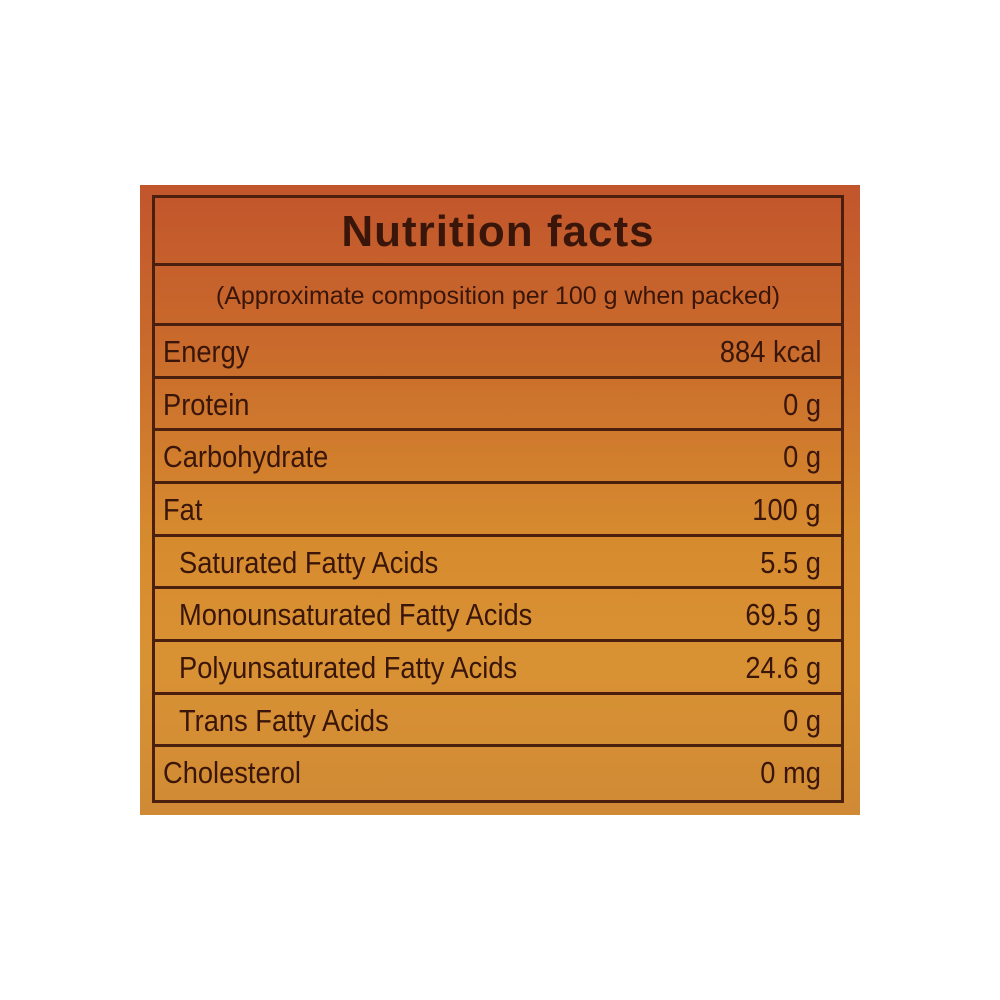 The width and height of the screenshot is (1000, 1000). I want to click on table-row: Trans Fatty Acids 0 g, so click(498, 721).